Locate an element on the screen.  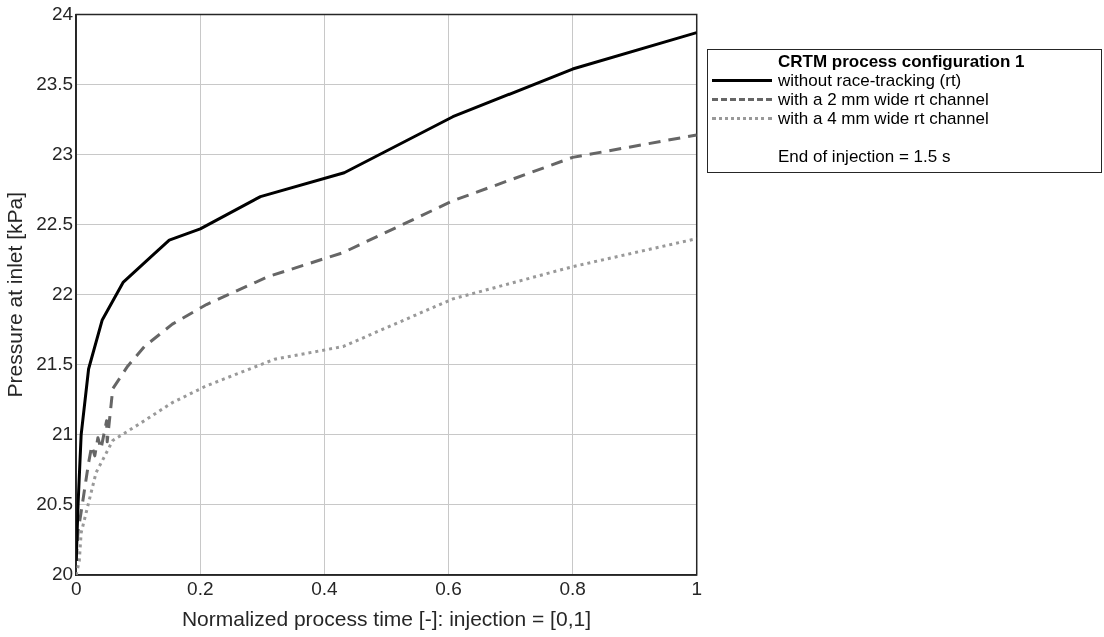
x-tick-label: 0.6 is located at coordinates (448, 588).